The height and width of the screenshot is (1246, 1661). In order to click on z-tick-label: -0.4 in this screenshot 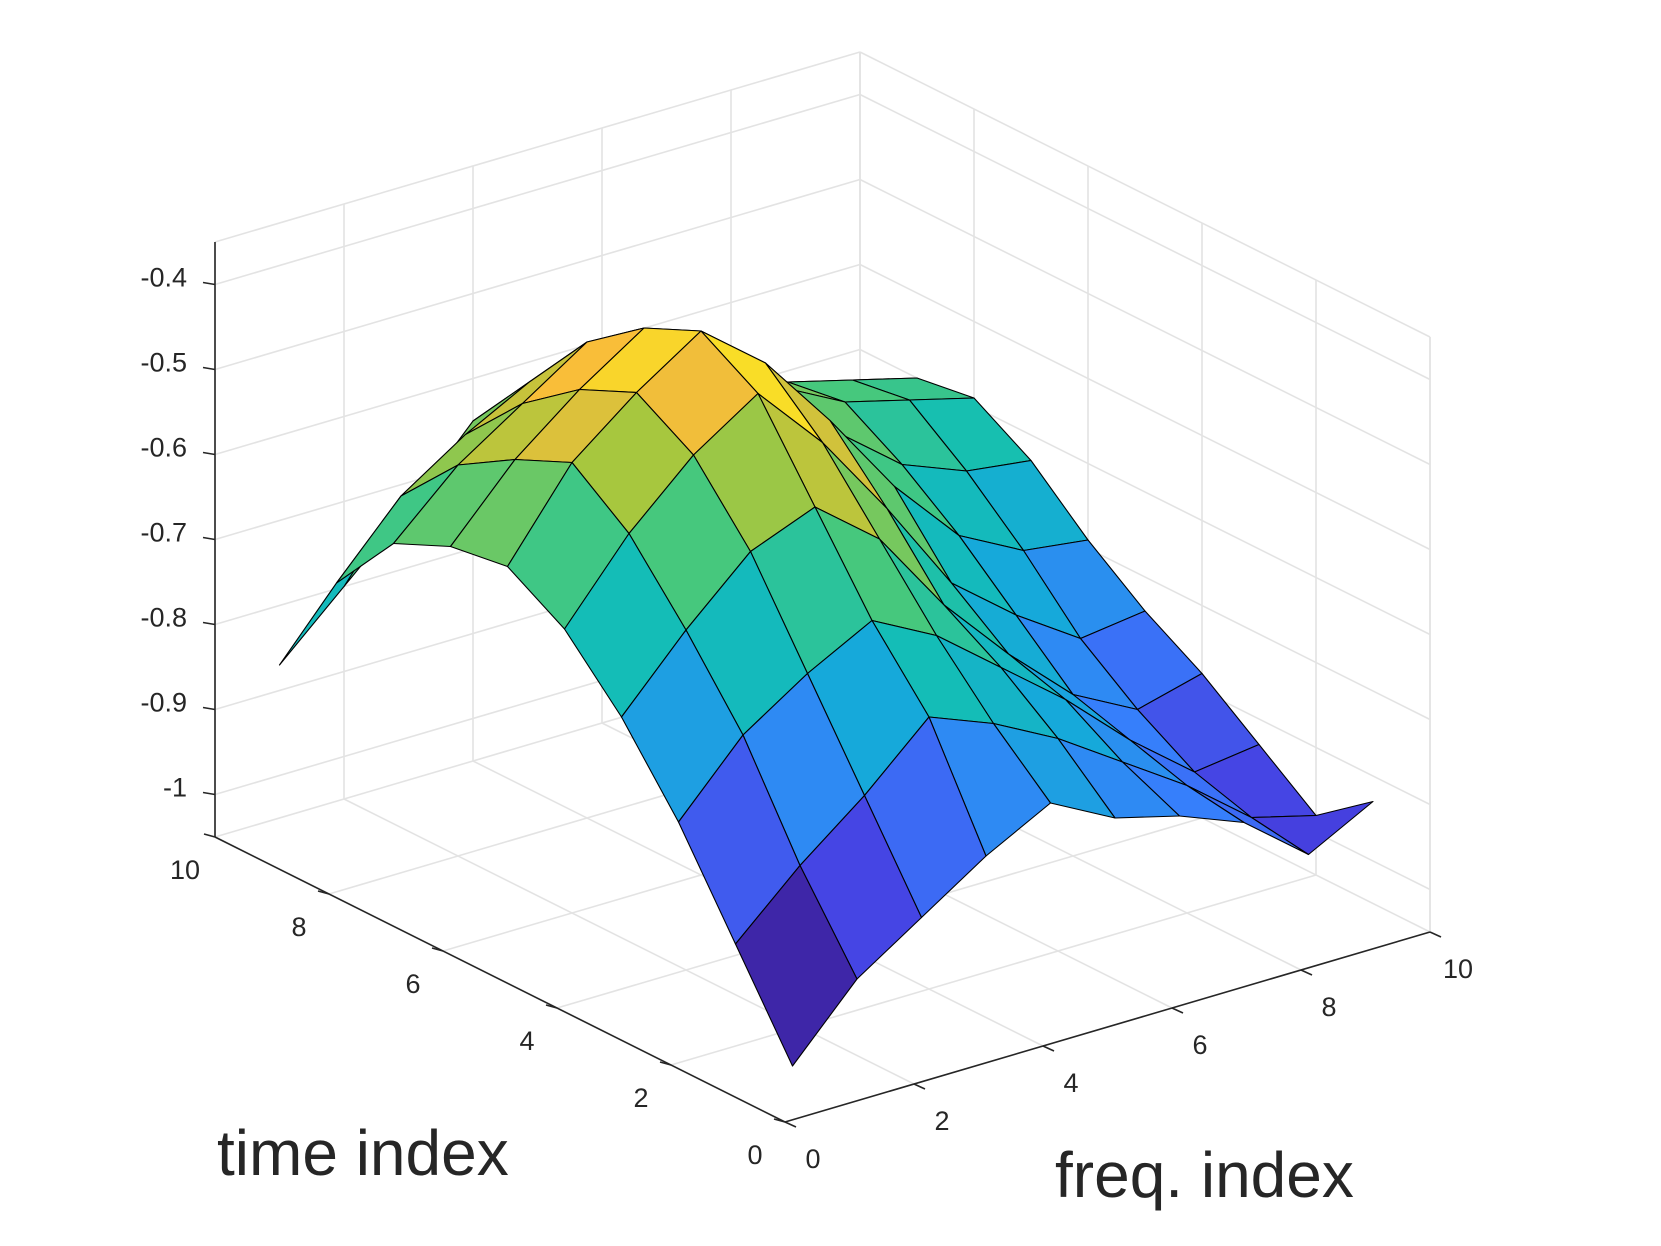, I will do `click(163, 278)`.